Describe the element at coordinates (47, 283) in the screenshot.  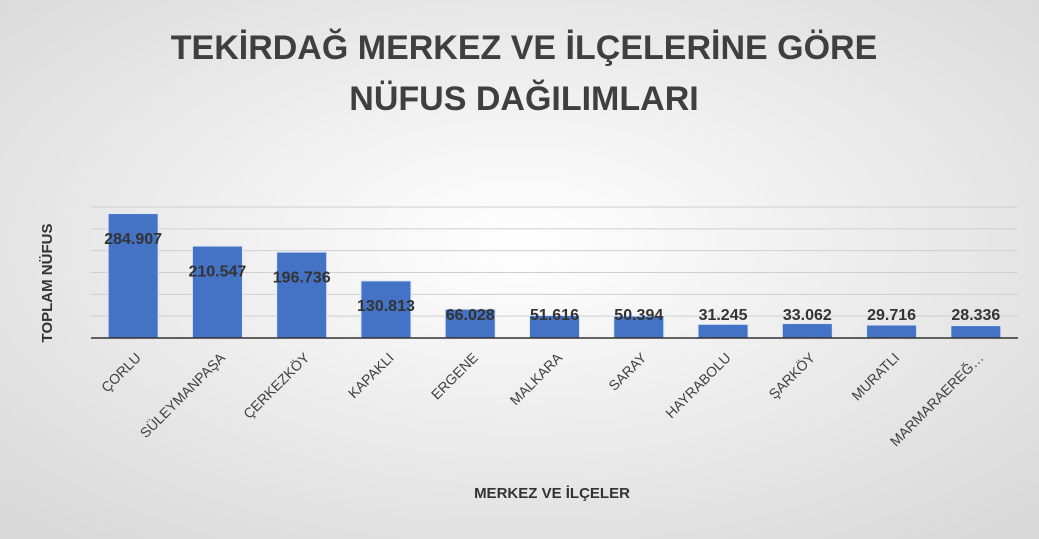
I see `y-axis-title: TOPLAM NÜFUS` at that location.